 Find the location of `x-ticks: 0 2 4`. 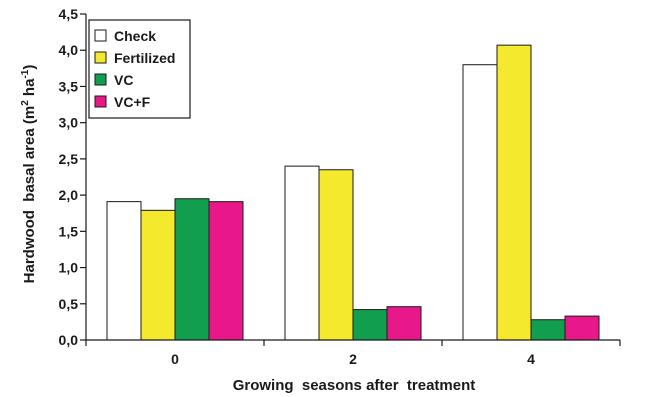

x-ticks: 0 2 4 is located at coordinates (353, 353).